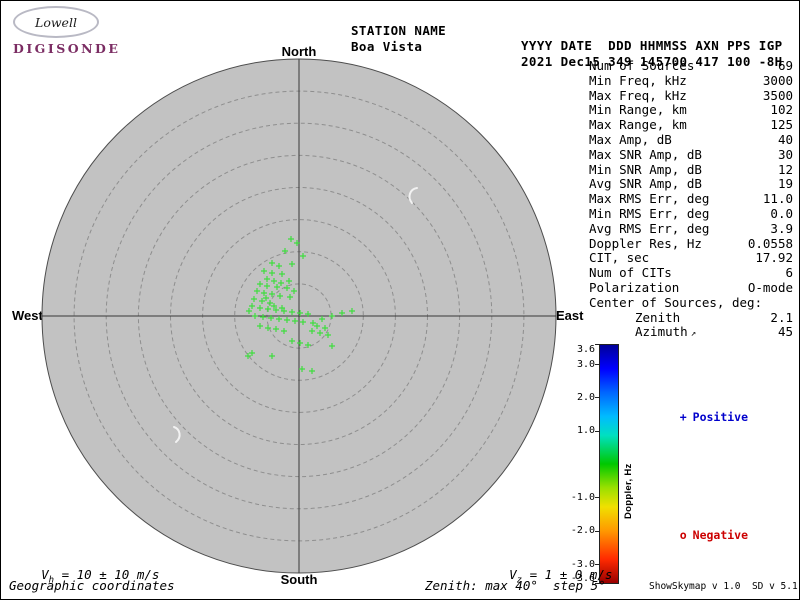  I want to click on circle-marker-icon: o, so click(683, 535).